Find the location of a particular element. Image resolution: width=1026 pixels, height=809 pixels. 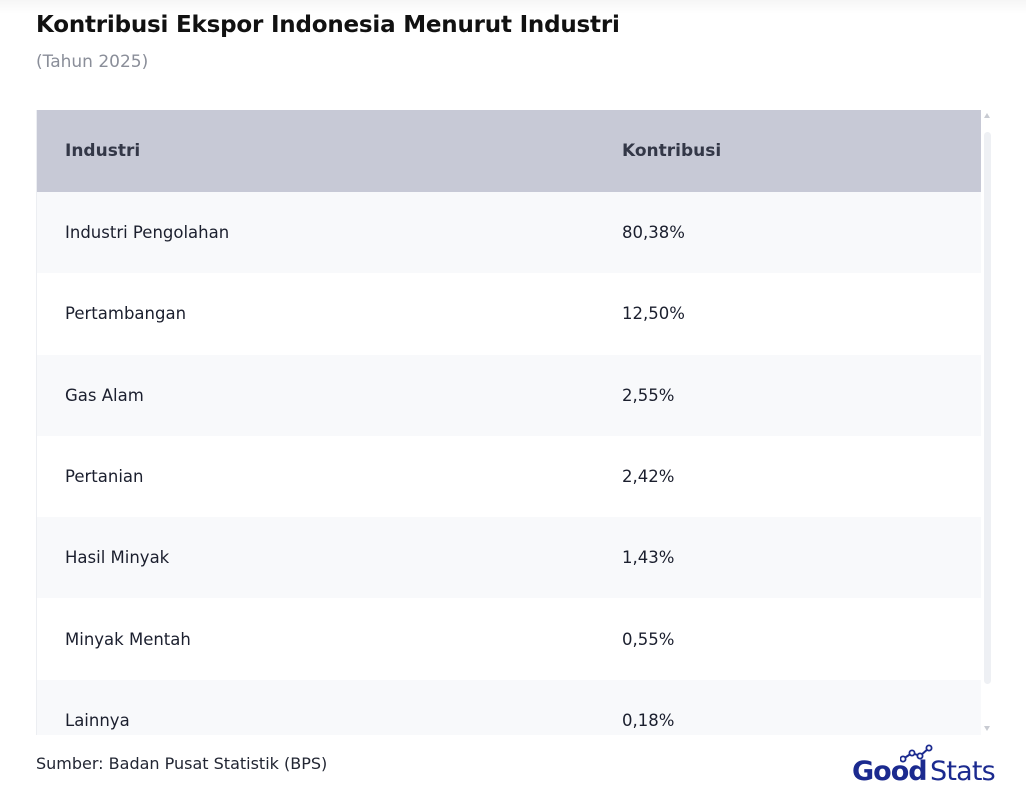

logo-text-stats: Stats is located at coordinates (963, 771).